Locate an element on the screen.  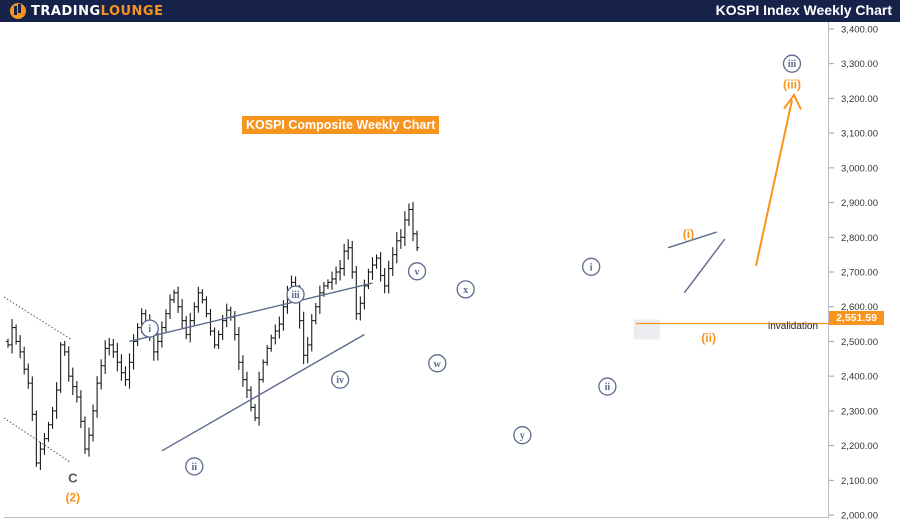
wave-label-orange: (i) is located at coordinates (688, 234).